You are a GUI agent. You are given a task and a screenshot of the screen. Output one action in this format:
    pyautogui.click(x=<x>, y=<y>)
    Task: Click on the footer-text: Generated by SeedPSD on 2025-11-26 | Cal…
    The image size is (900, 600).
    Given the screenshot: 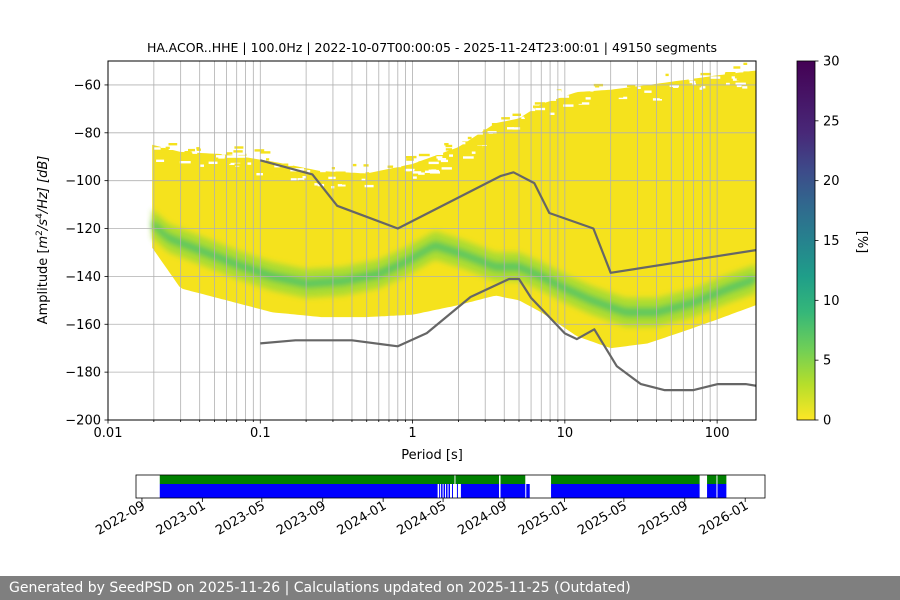 What is the action you would take?
    pyautogui.click(x=320, y=588)
    